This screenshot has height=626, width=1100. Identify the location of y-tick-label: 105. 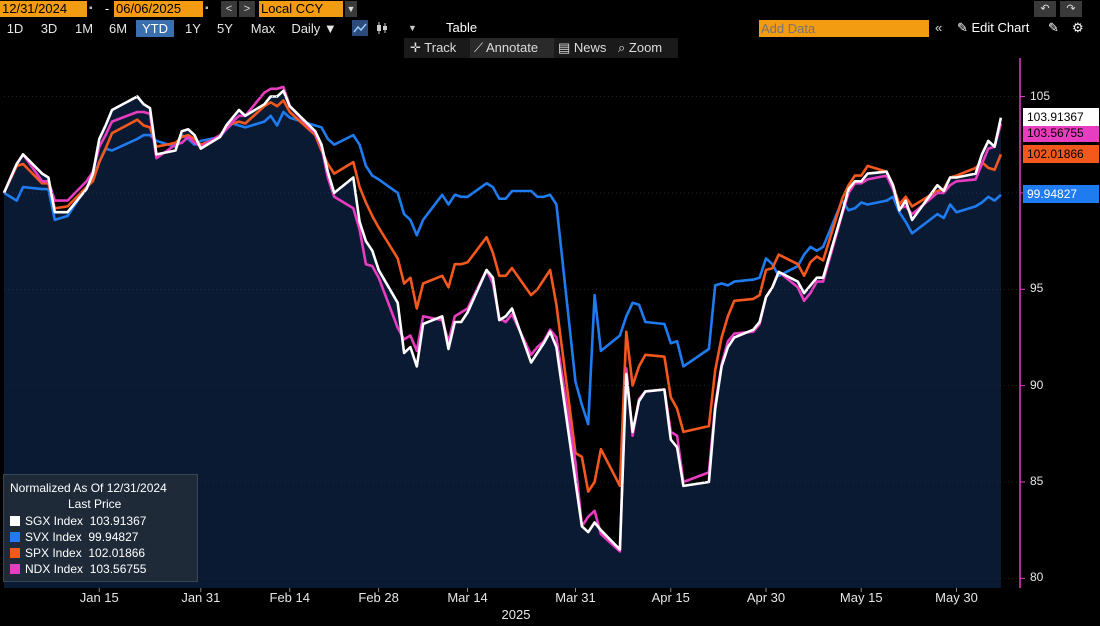
(1040, 95).